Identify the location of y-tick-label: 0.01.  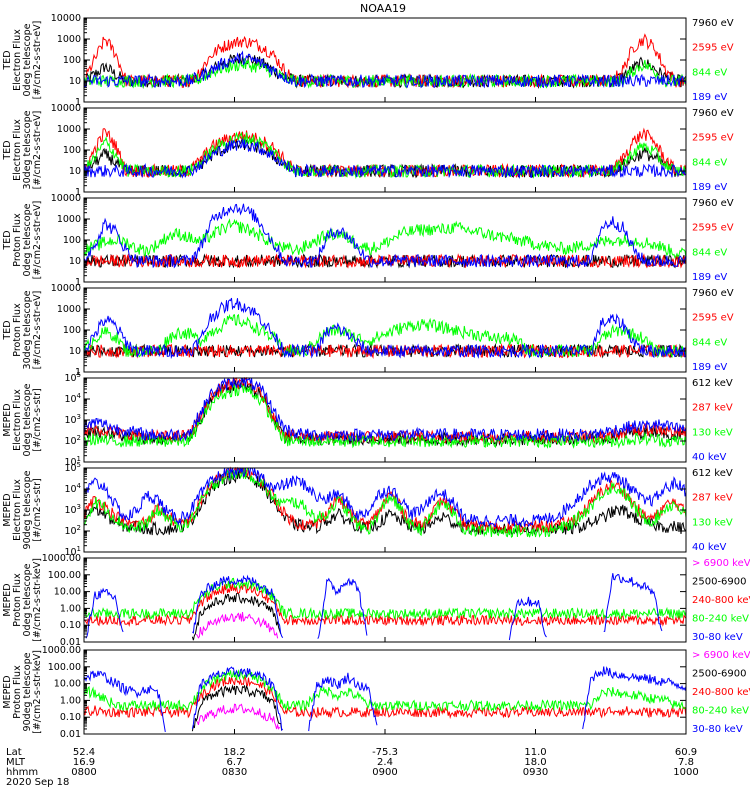
(70, 642).